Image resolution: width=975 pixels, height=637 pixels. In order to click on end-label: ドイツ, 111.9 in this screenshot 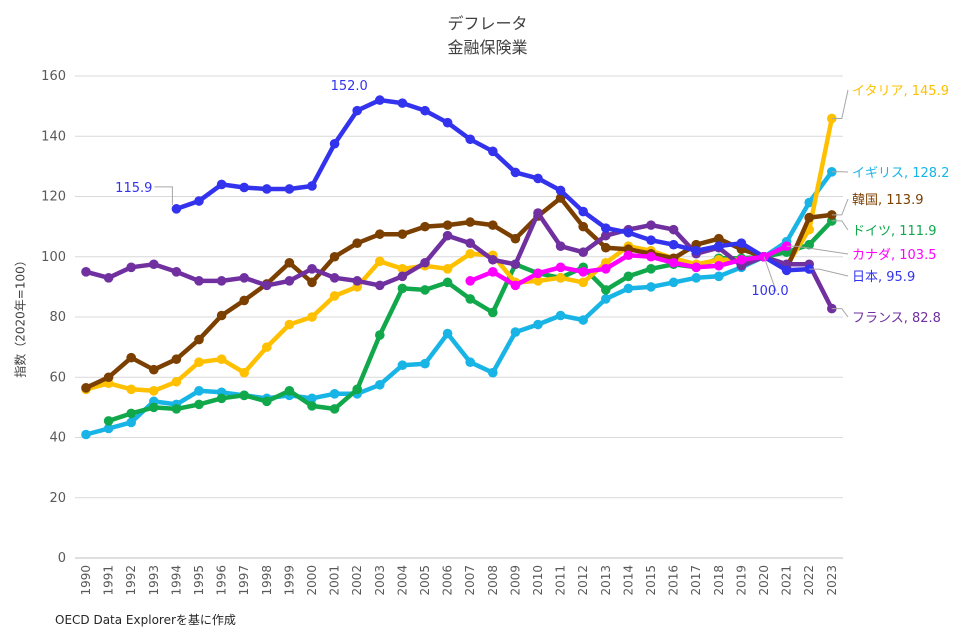, I will do `click(894, 231)`.